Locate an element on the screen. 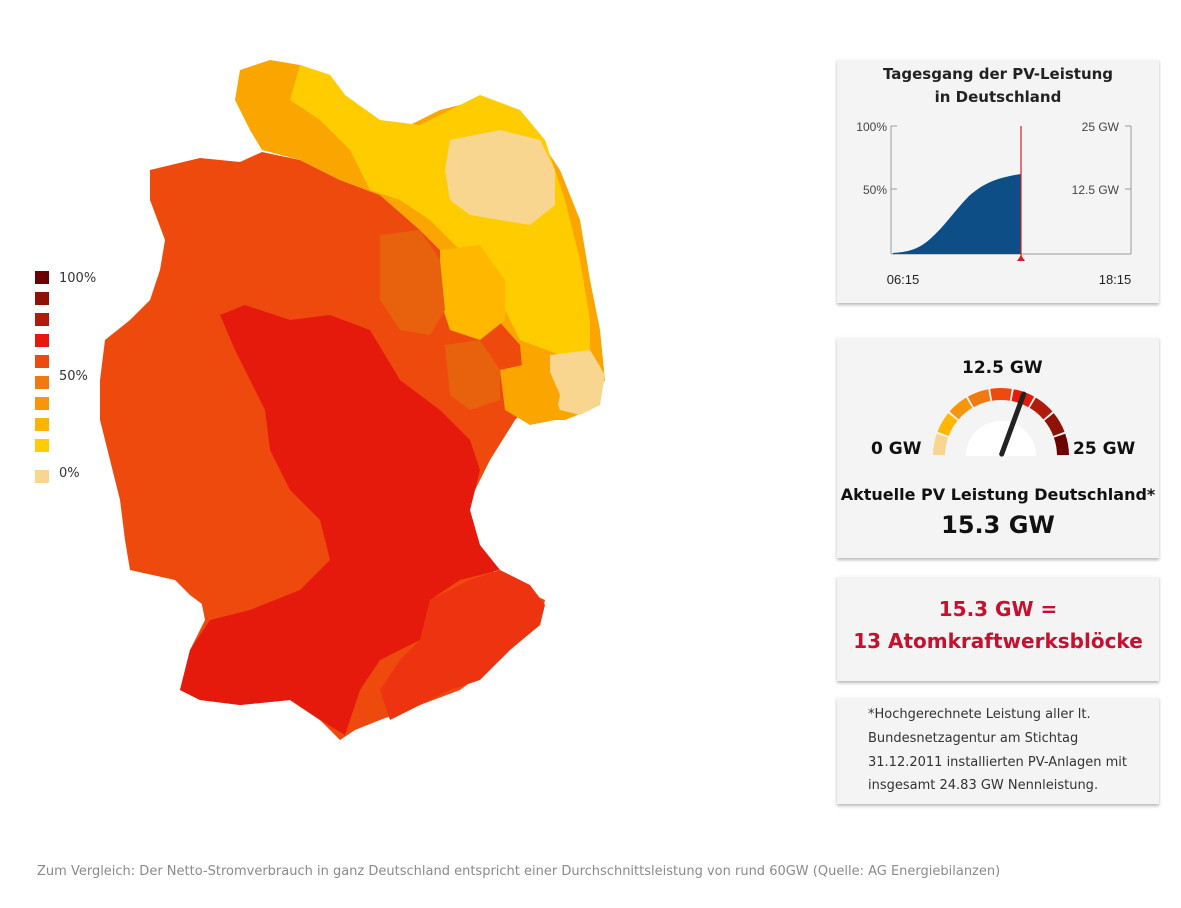 The width and height of the screenshot is (1181, 908). gauge-caption: Aktuelle PV Leistung Deutschland* is located at coordinates (998, 494).